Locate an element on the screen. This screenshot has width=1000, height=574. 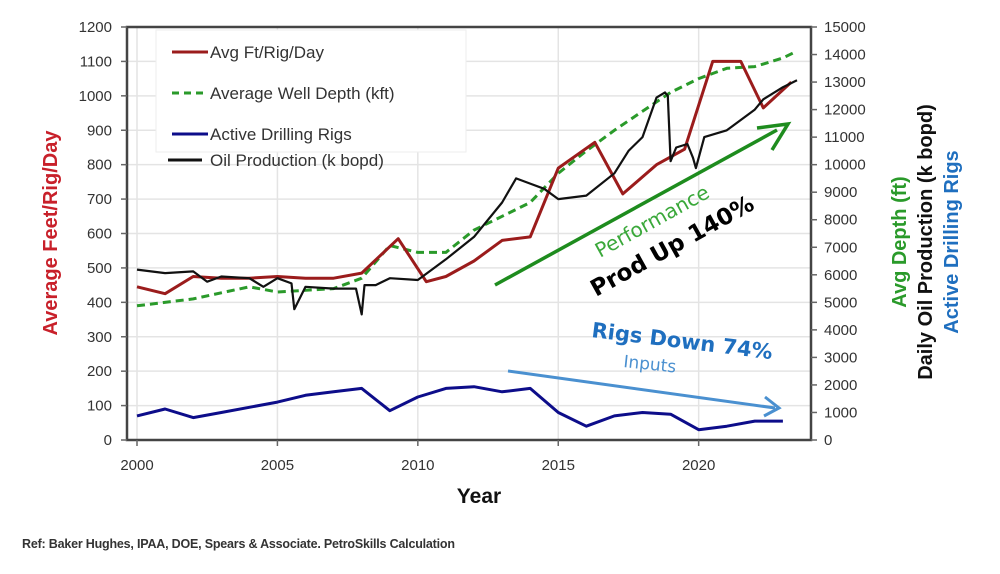
left-y-tick-label: 400 is located at coordinates (99, 302).